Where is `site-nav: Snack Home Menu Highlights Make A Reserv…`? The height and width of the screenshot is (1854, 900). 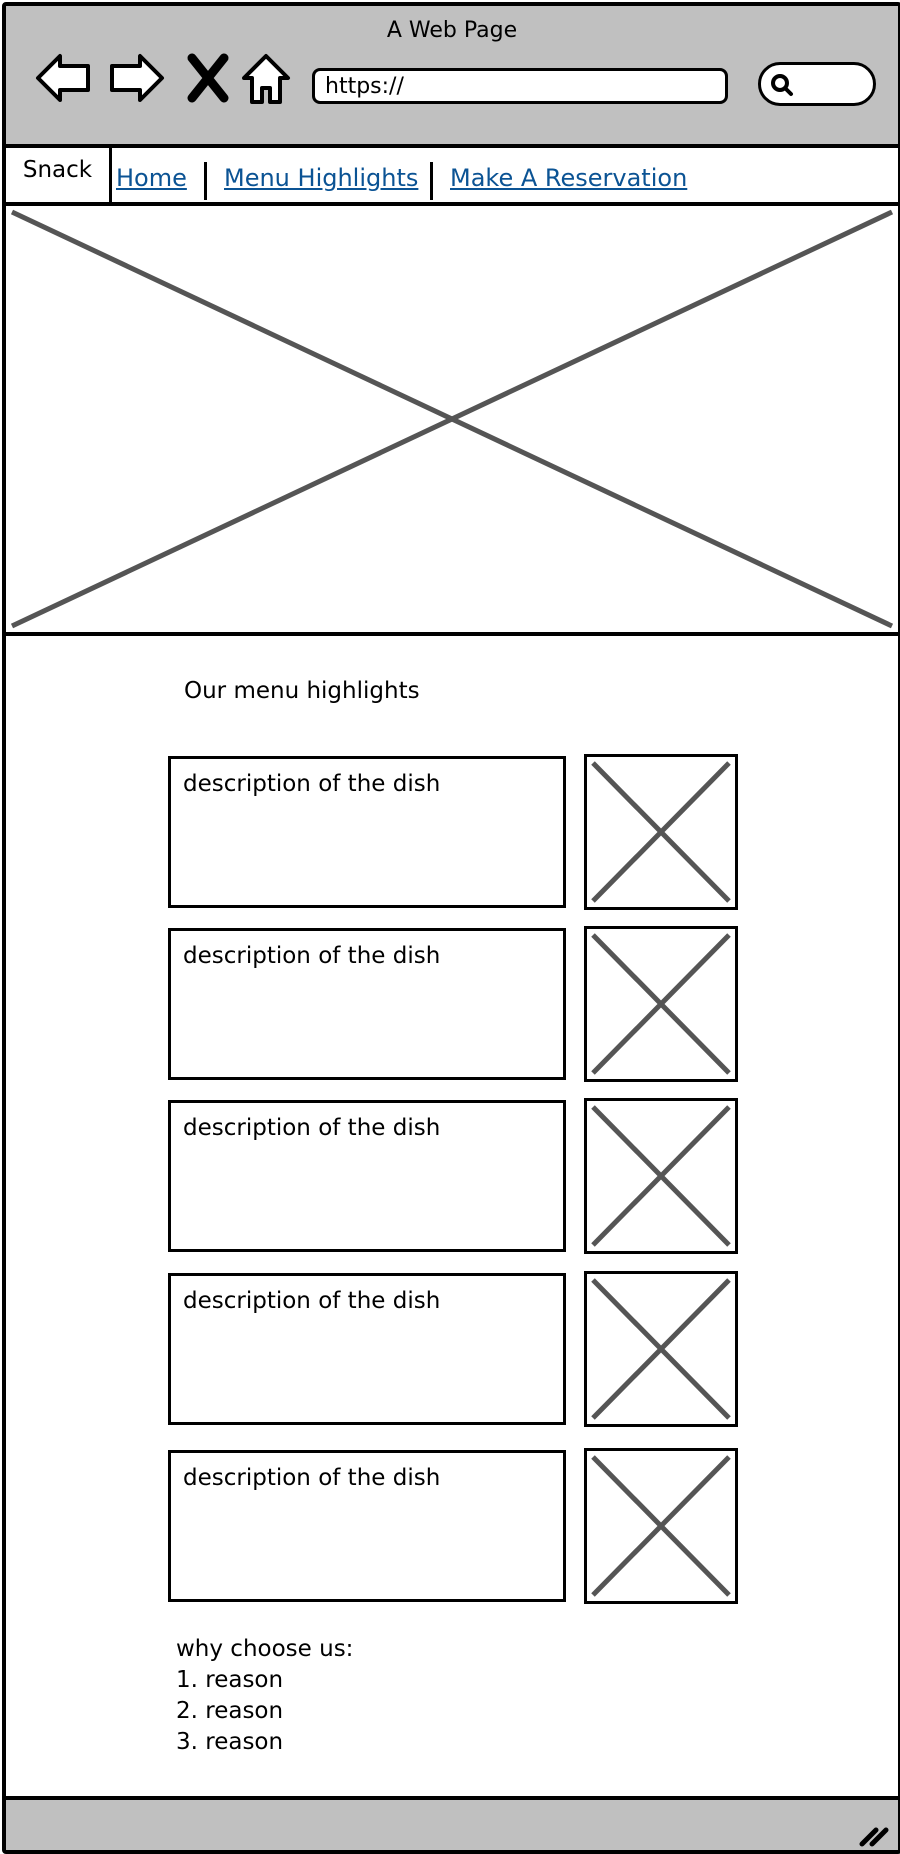 site-nav: Snack Home Menu Highlights Make A Reserv… is located at coordinates (452, 177).